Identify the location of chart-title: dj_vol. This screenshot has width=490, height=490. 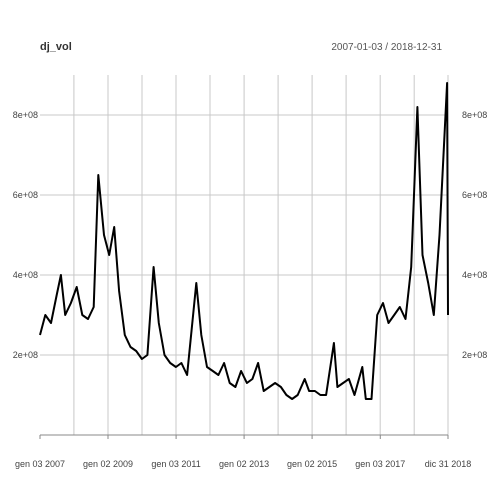
(56, 47).